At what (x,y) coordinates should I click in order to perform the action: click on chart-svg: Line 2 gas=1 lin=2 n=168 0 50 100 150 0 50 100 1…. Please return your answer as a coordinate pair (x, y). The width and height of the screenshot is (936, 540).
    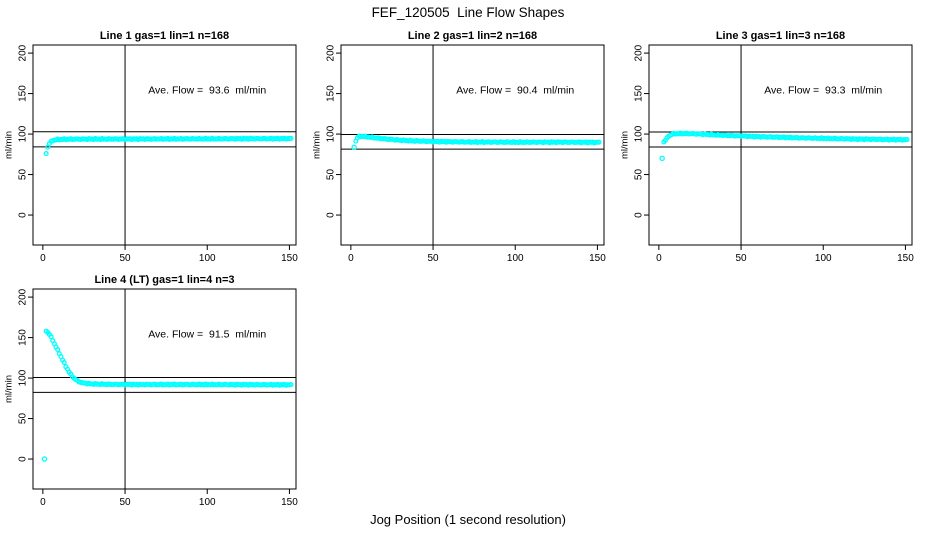
    Looking at the image, I should click on (459, 147).